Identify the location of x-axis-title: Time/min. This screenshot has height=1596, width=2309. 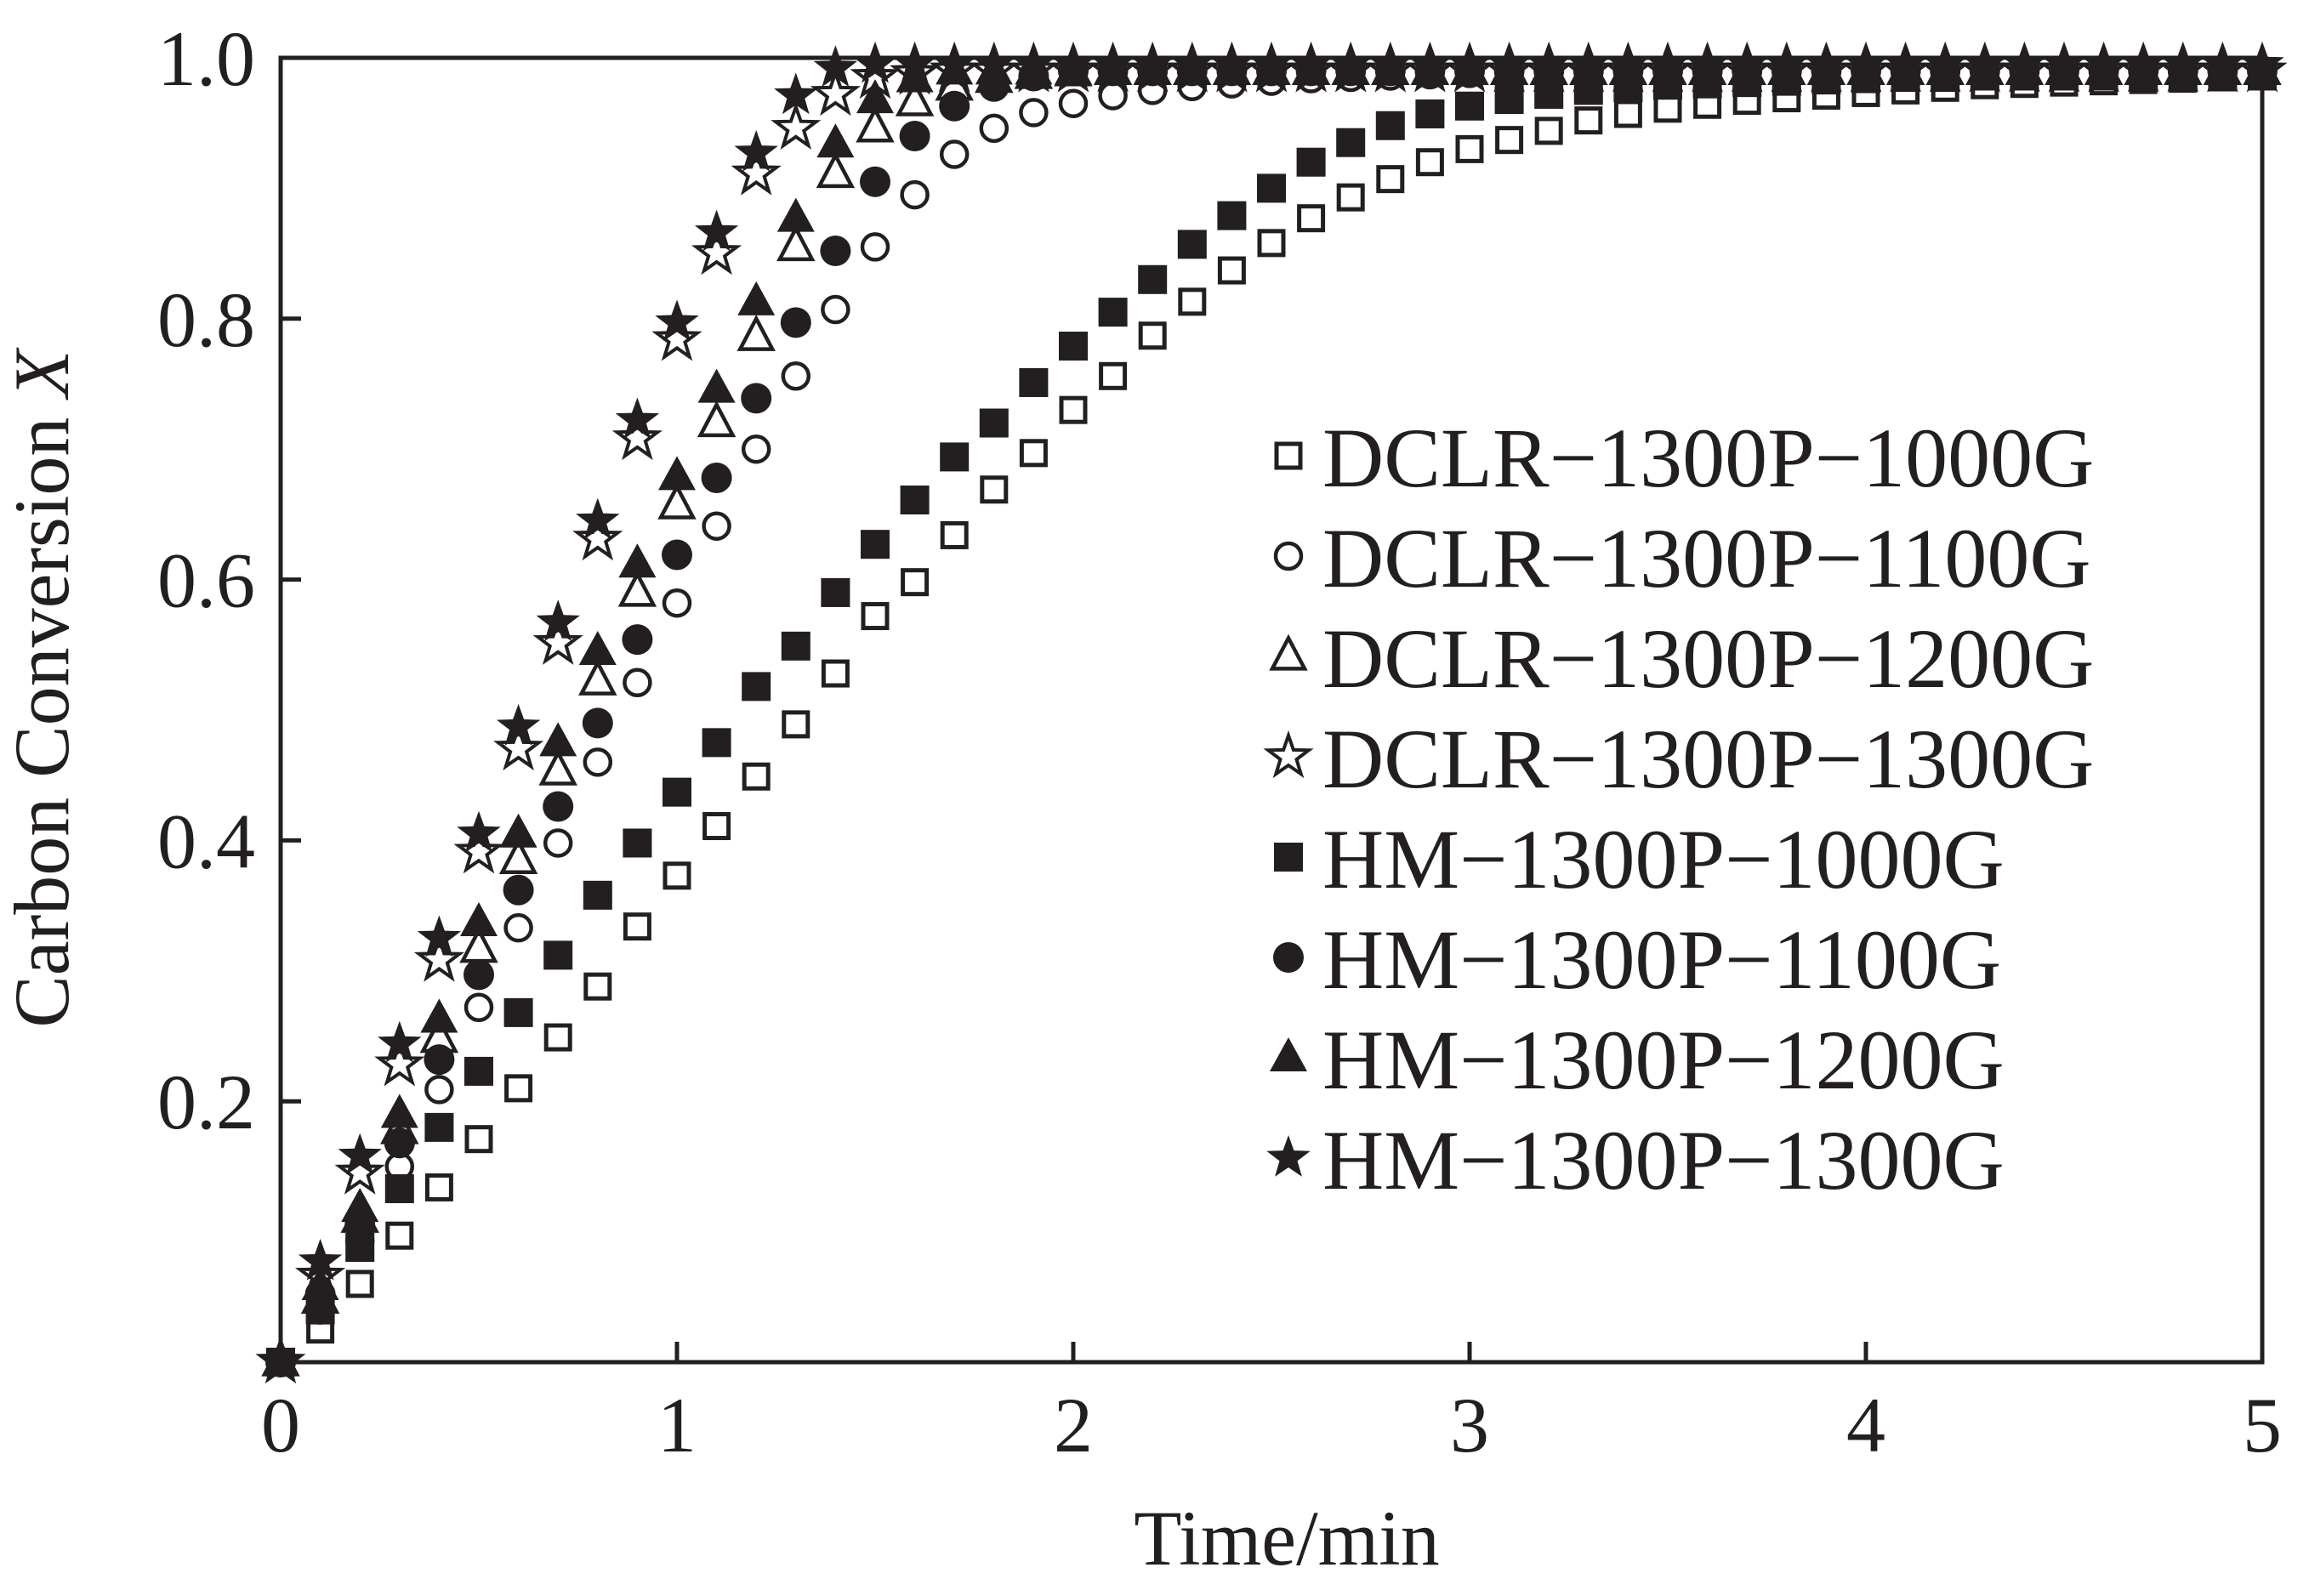
(1287, 1539).